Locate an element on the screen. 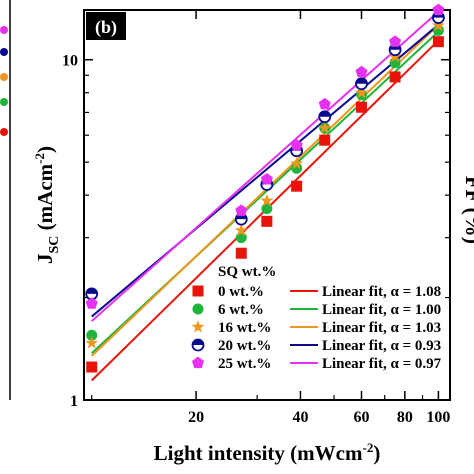  panel-label: (b) is located at coordinates (106, 27).